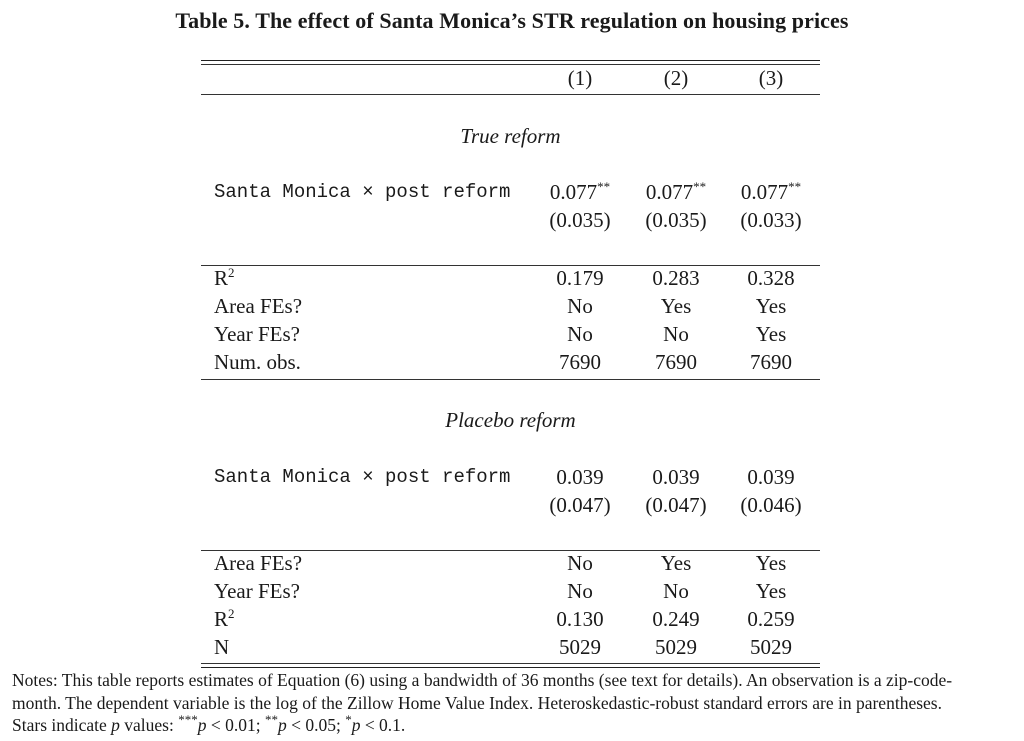 The height and width of the screenshot is (741, 1024). Describe the element at coordinates (771, 477) in the screenshot. I see `coef-estimate-3: 0.039` at that location.